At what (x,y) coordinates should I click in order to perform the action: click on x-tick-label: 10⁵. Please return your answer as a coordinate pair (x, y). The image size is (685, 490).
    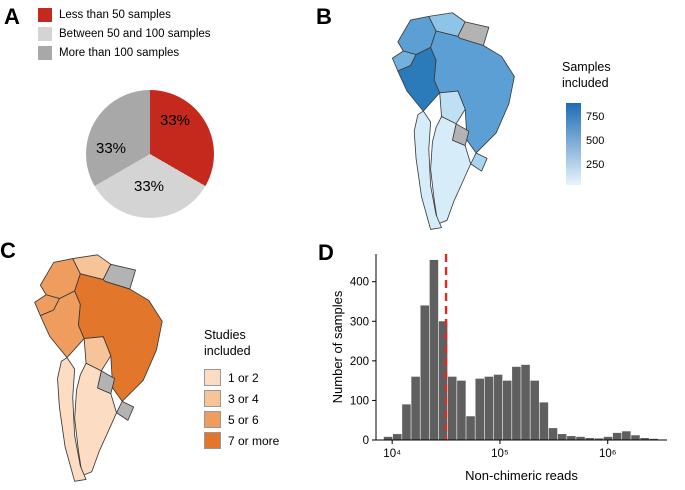
    Looking at the image, I should click on (500, 454).